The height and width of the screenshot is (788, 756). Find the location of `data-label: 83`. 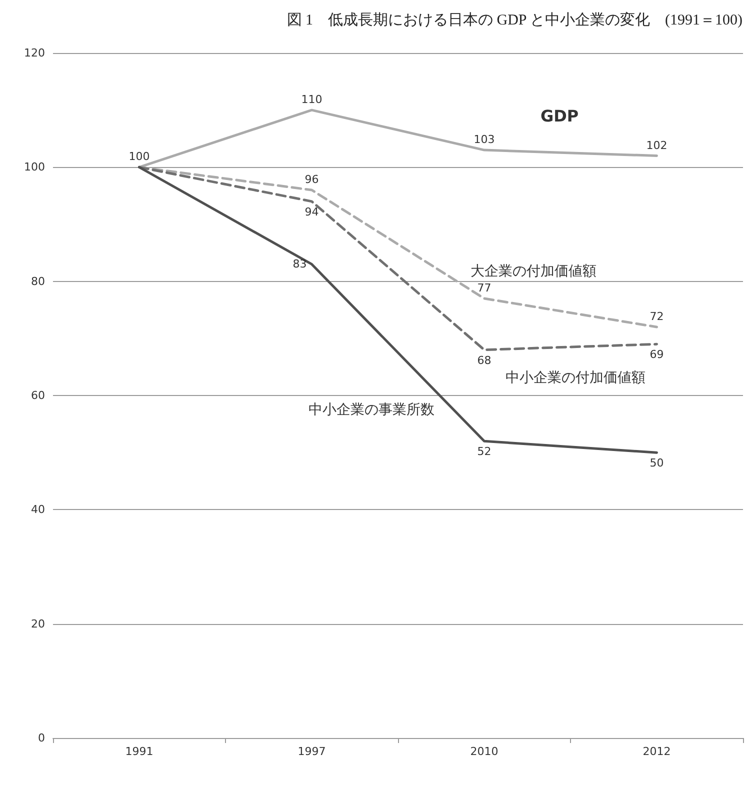

data-label: 83 is located at coordinates (299, 264).